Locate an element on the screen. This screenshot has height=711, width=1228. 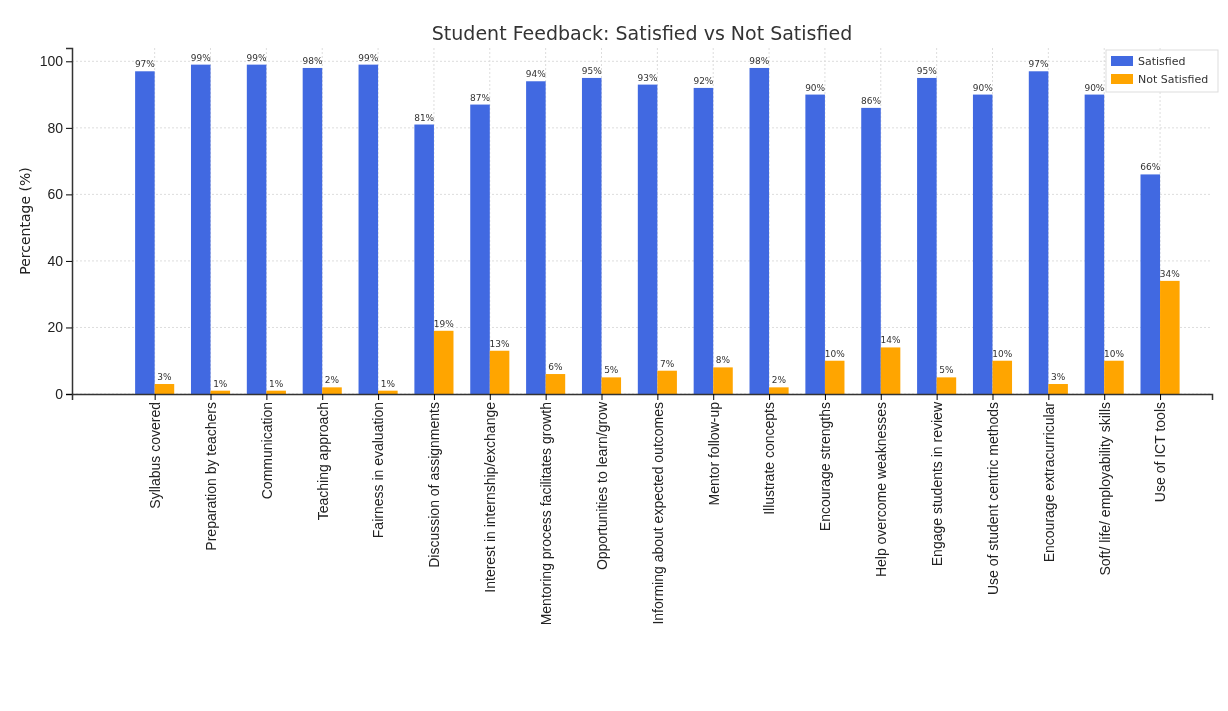
x-tick-label: Use of ICT tools is located at coordinates (1160, 452).